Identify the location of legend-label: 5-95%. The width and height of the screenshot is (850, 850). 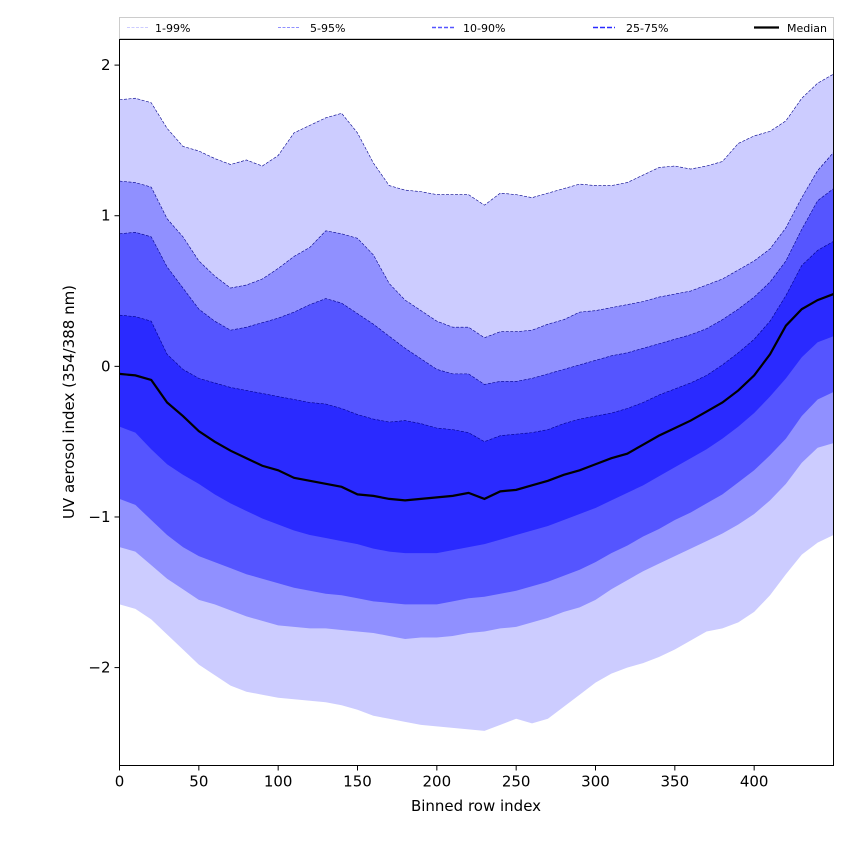
(327, 28).